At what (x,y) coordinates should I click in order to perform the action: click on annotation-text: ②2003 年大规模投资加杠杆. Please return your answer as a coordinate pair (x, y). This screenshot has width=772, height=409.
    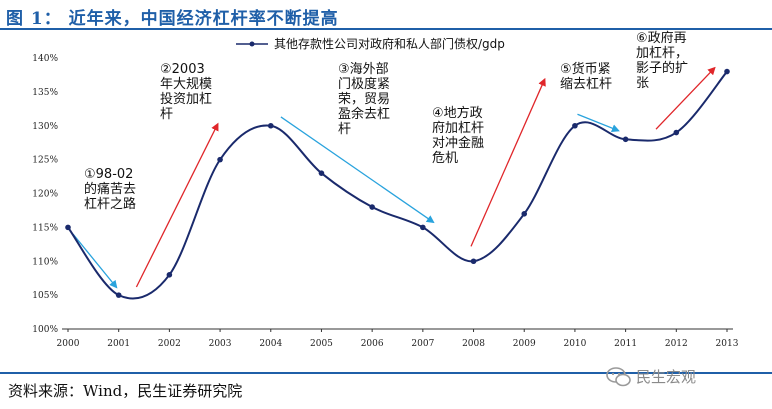
    Looking at the image, I should click on (186, 92).